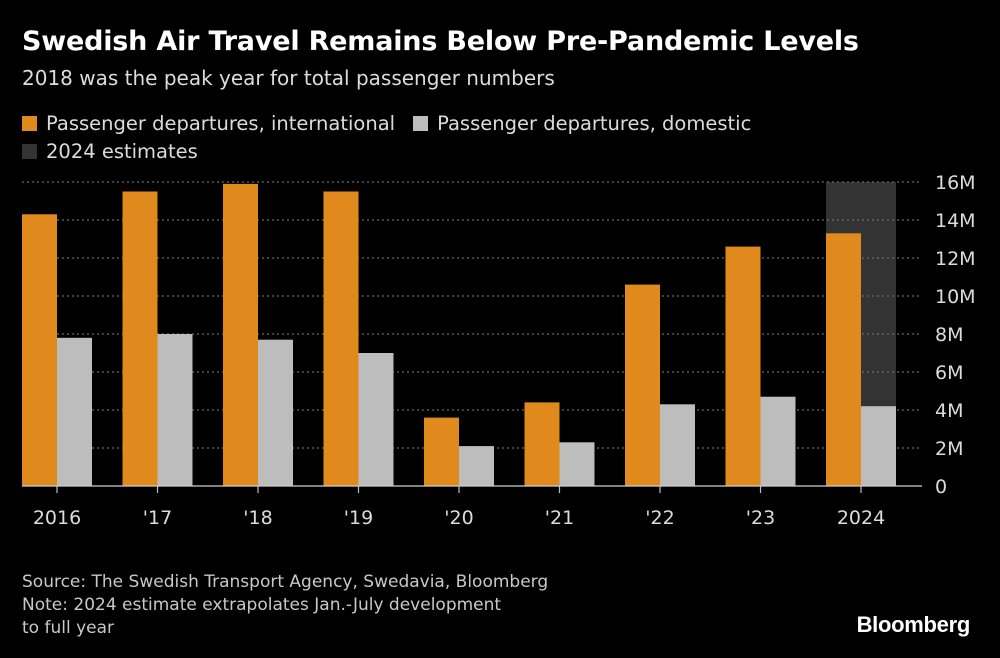 The image size is (1000, 658). What do you see at coordinates (955, 297) in the screenshot?
I see `y-tick-label: 10M` at bounding box center [955, 297].